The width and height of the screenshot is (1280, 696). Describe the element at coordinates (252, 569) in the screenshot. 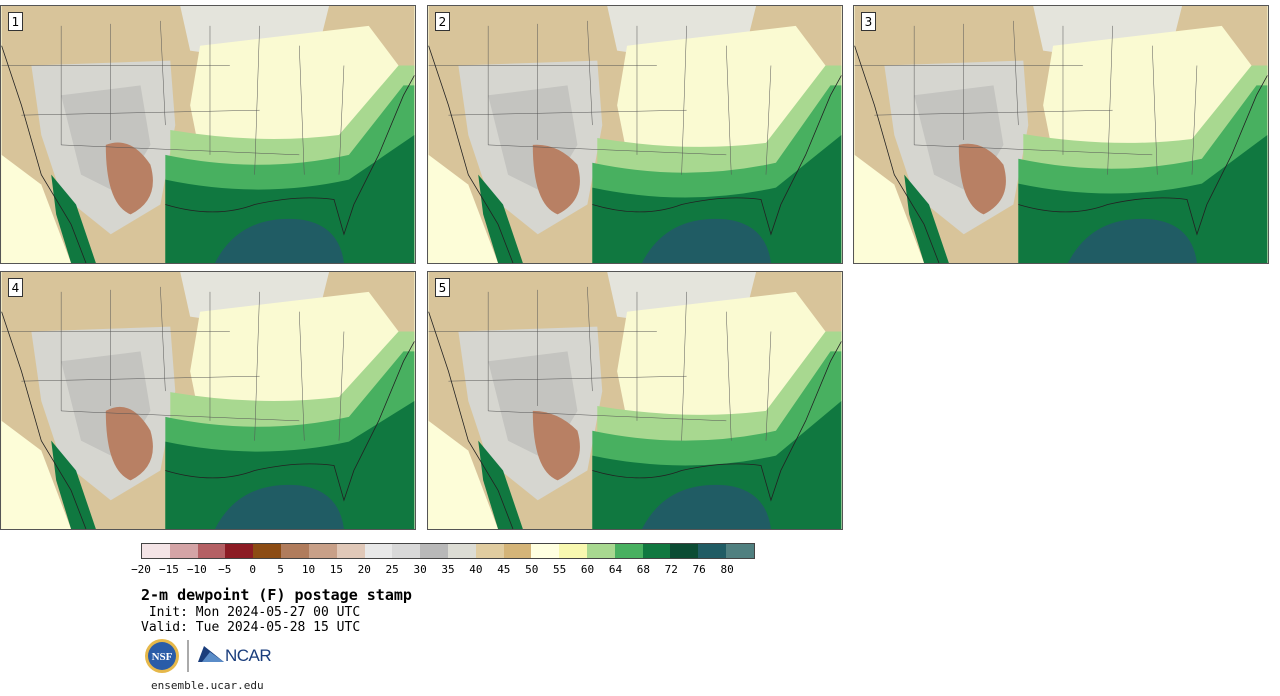

I see `colorbar-tick-label: 0` at that location.